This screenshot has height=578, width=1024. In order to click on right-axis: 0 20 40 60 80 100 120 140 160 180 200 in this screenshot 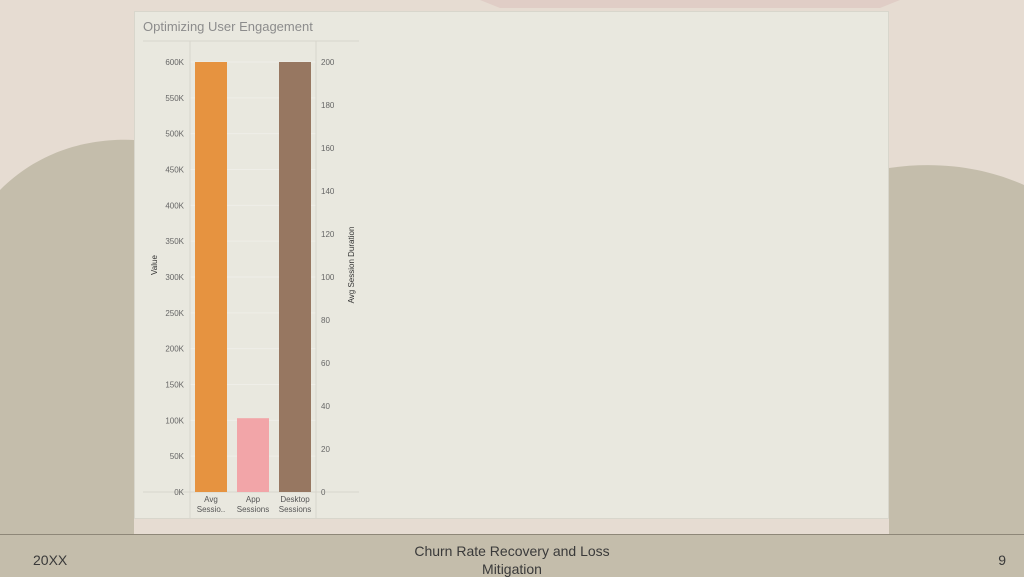, I will do `click(328, 277)`.